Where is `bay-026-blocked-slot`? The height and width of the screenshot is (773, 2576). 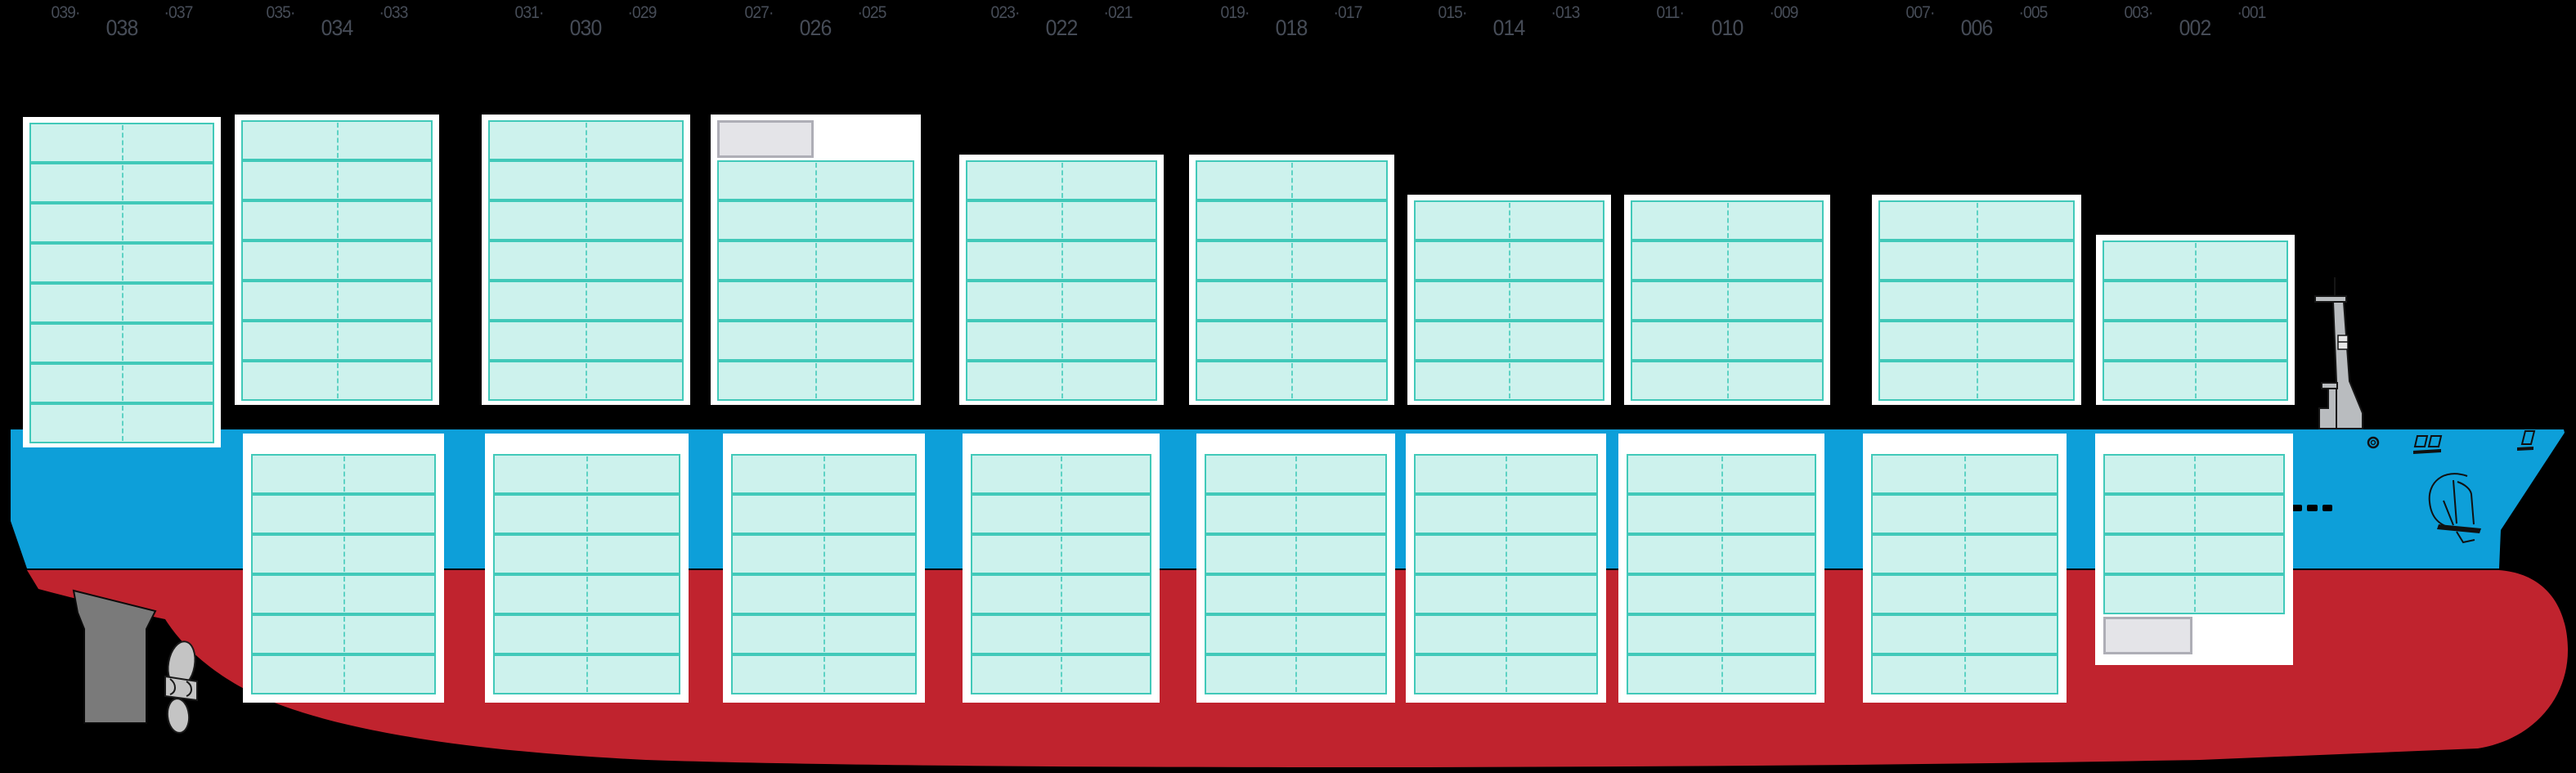
bay-026-blocked-slot is located at coordinates (765, 139).